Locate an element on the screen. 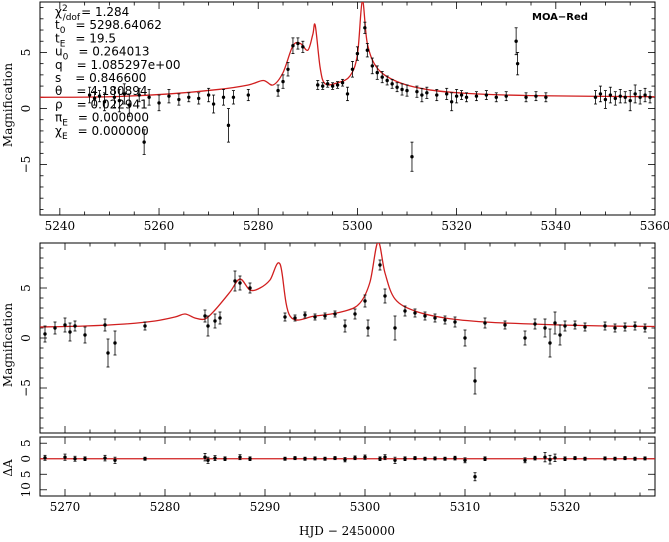  fit-parameter: χ2/dof= 1.284 is located at coordinates (92, 13).